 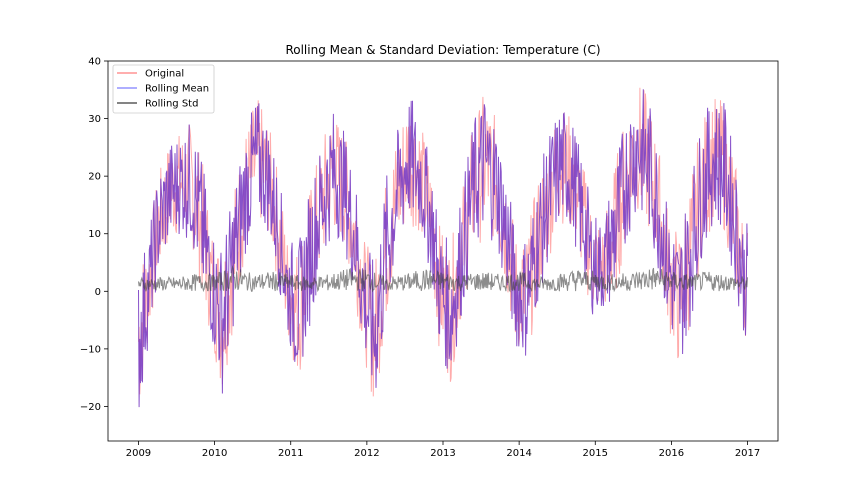 I want to click on legend-box, so click(x=163, y=89).